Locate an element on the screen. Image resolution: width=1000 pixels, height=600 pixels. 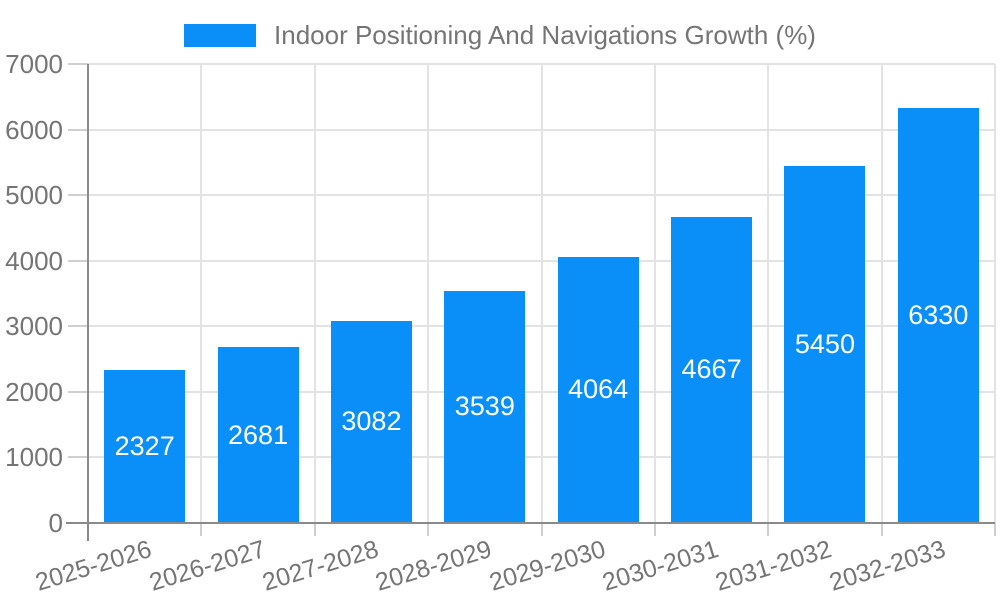
bar-value-label: 5450 is located at coordinates (824, 343).